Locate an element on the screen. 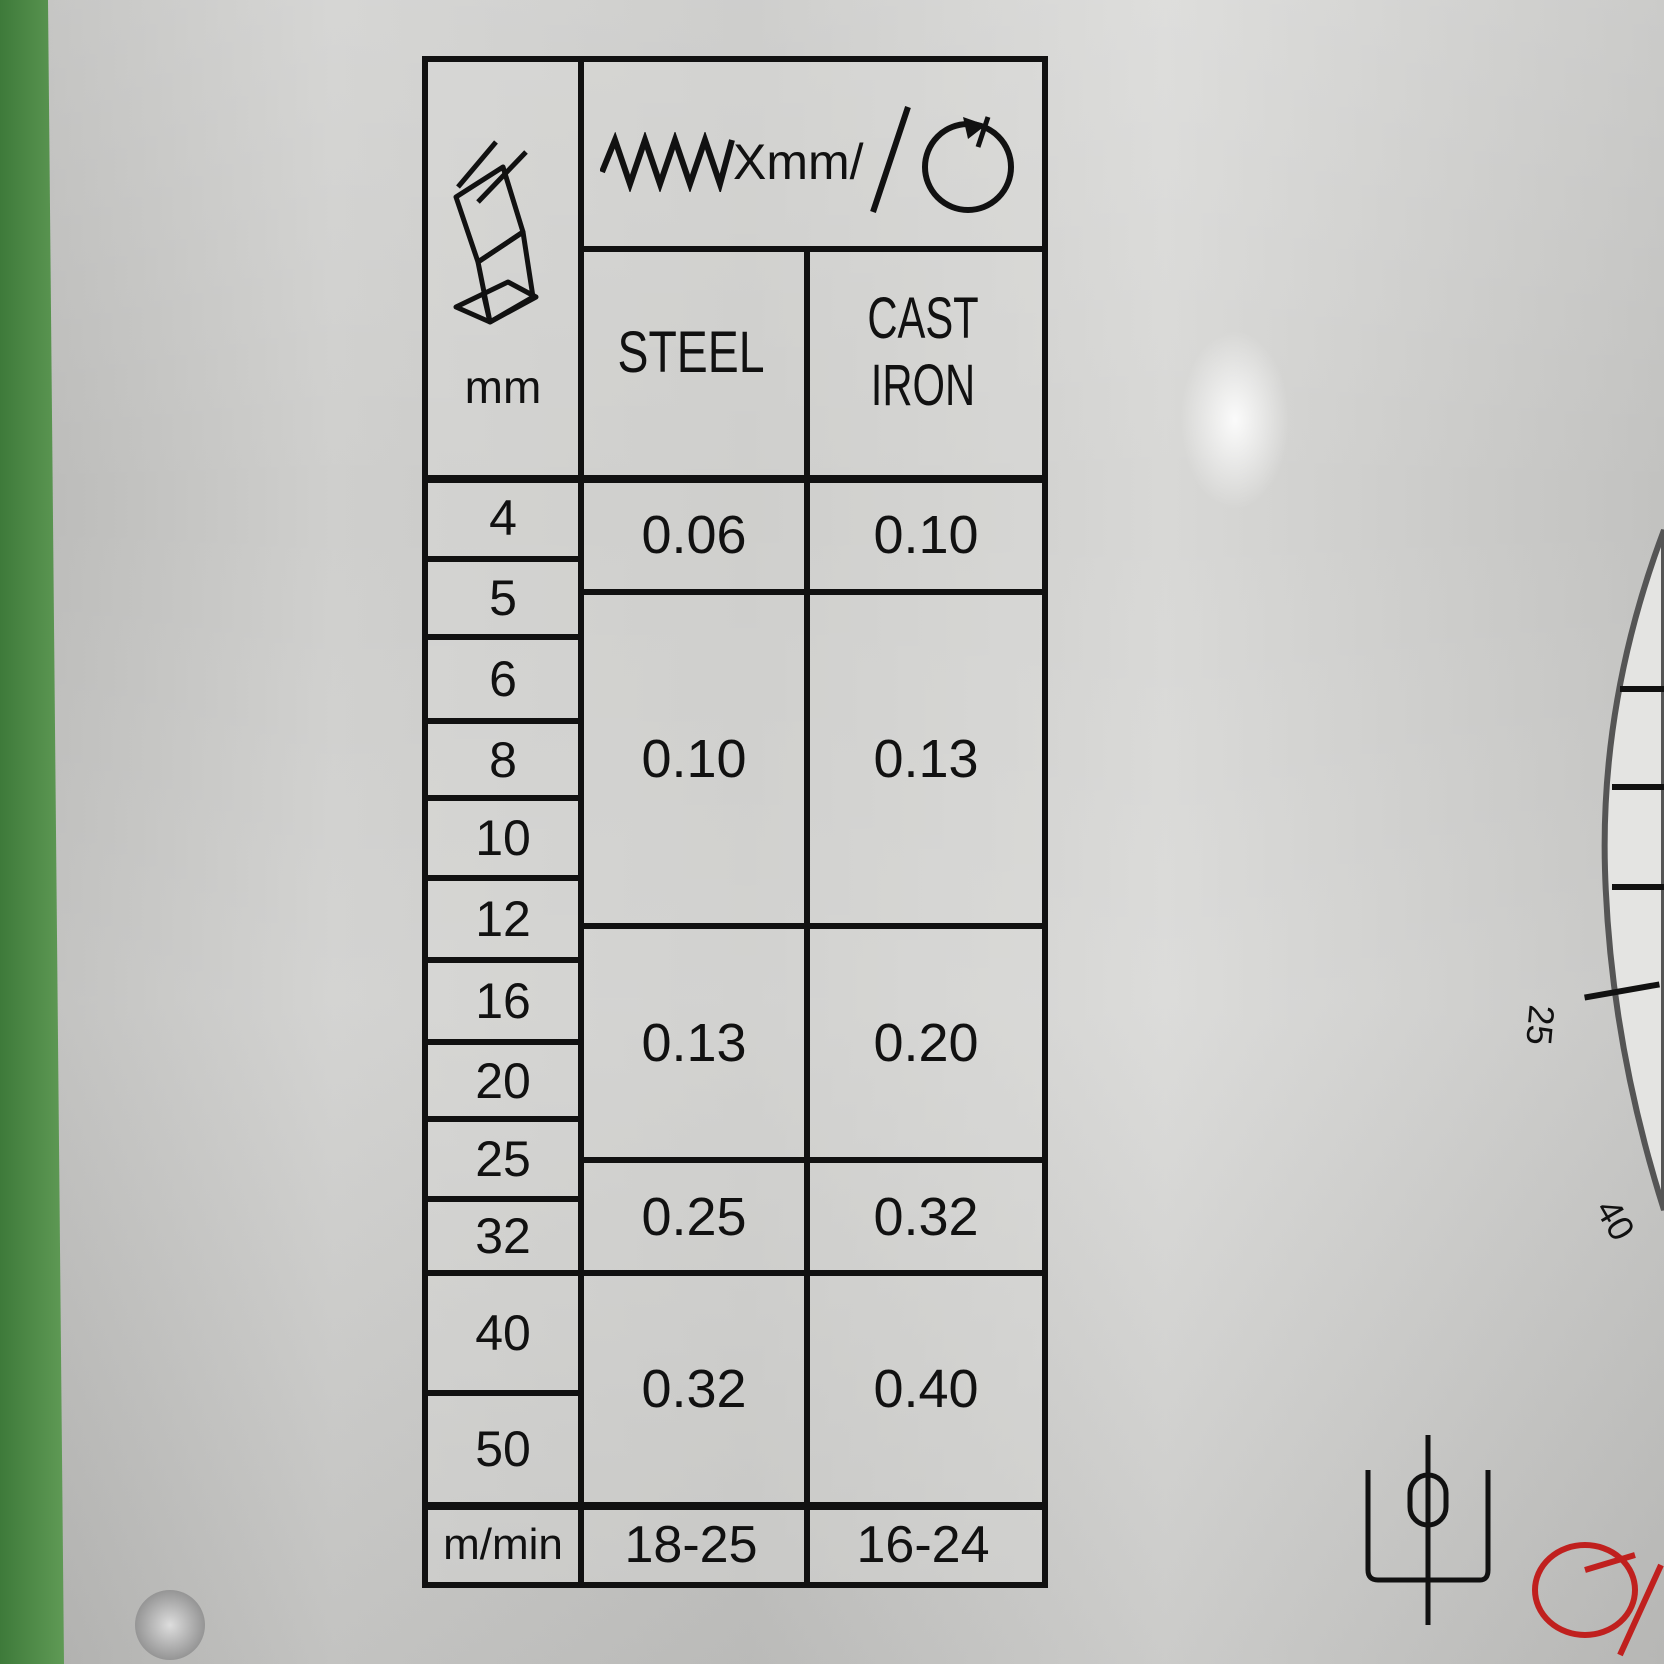 Image resolution: width=1664 pixels, height=1664 pixels. column-header-steel: STEEL is located at coordinates (691, 352).